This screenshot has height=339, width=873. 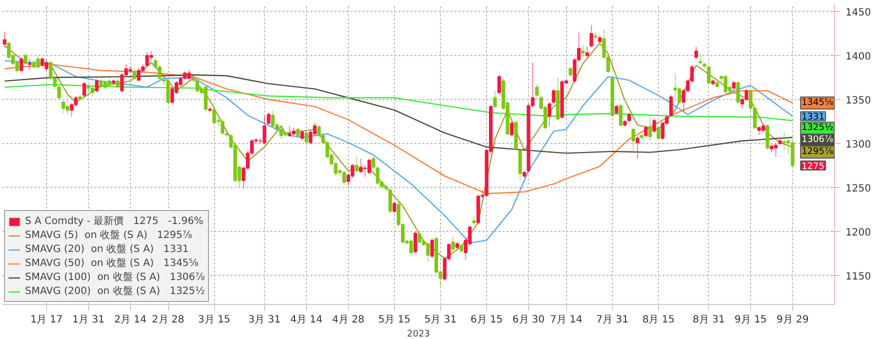 I want to click on x-tick-label: 6月 15, so click(x=486, y=320).